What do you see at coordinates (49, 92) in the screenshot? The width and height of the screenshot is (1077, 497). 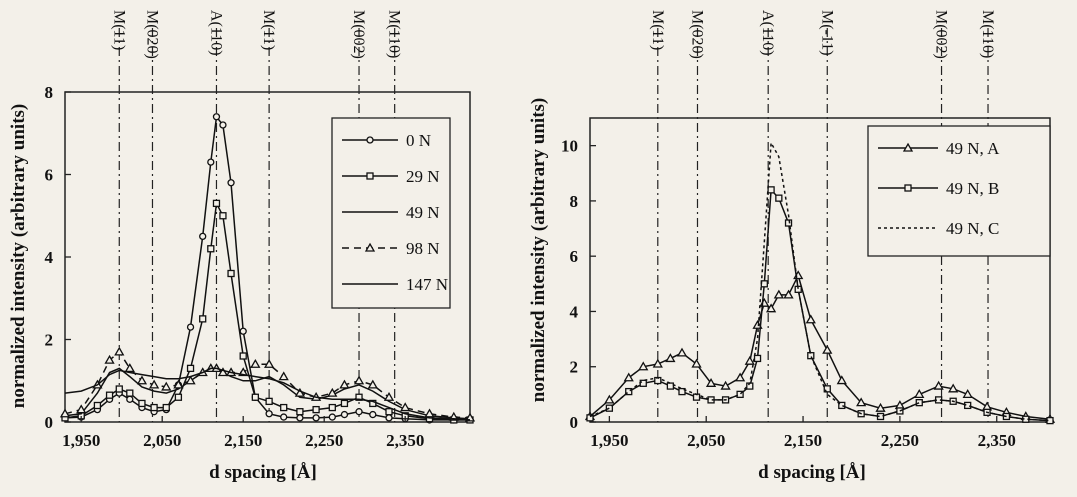 I see `left-y-tick-label: 8` at bounding box center [49, 92].